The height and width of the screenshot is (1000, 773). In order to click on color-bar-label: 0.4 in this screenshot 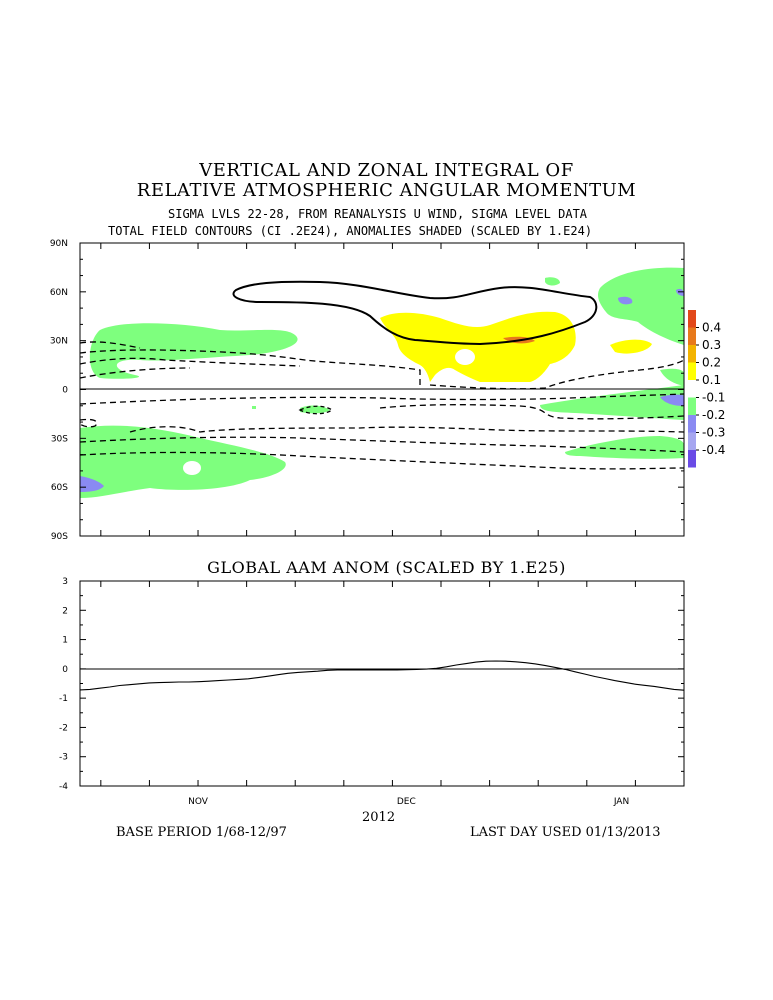, I will do `click(711, 328)`.